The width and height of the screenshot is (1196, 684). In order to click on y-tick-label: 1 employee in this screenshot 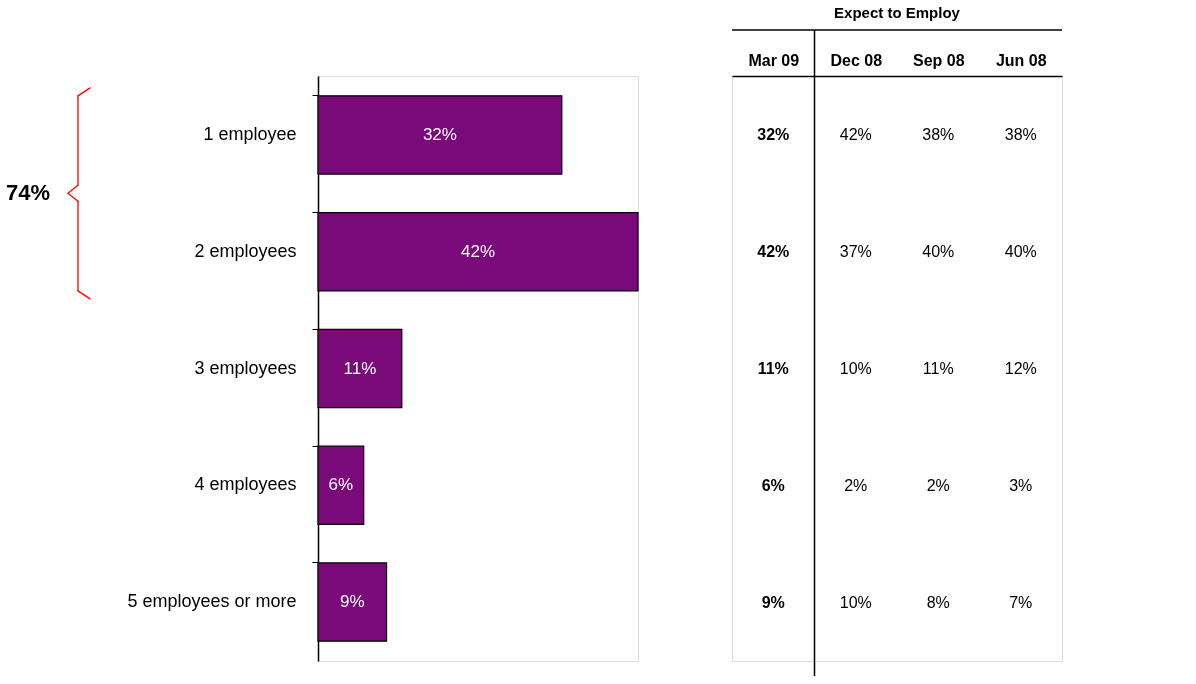, I will do `click(250, 133)`.